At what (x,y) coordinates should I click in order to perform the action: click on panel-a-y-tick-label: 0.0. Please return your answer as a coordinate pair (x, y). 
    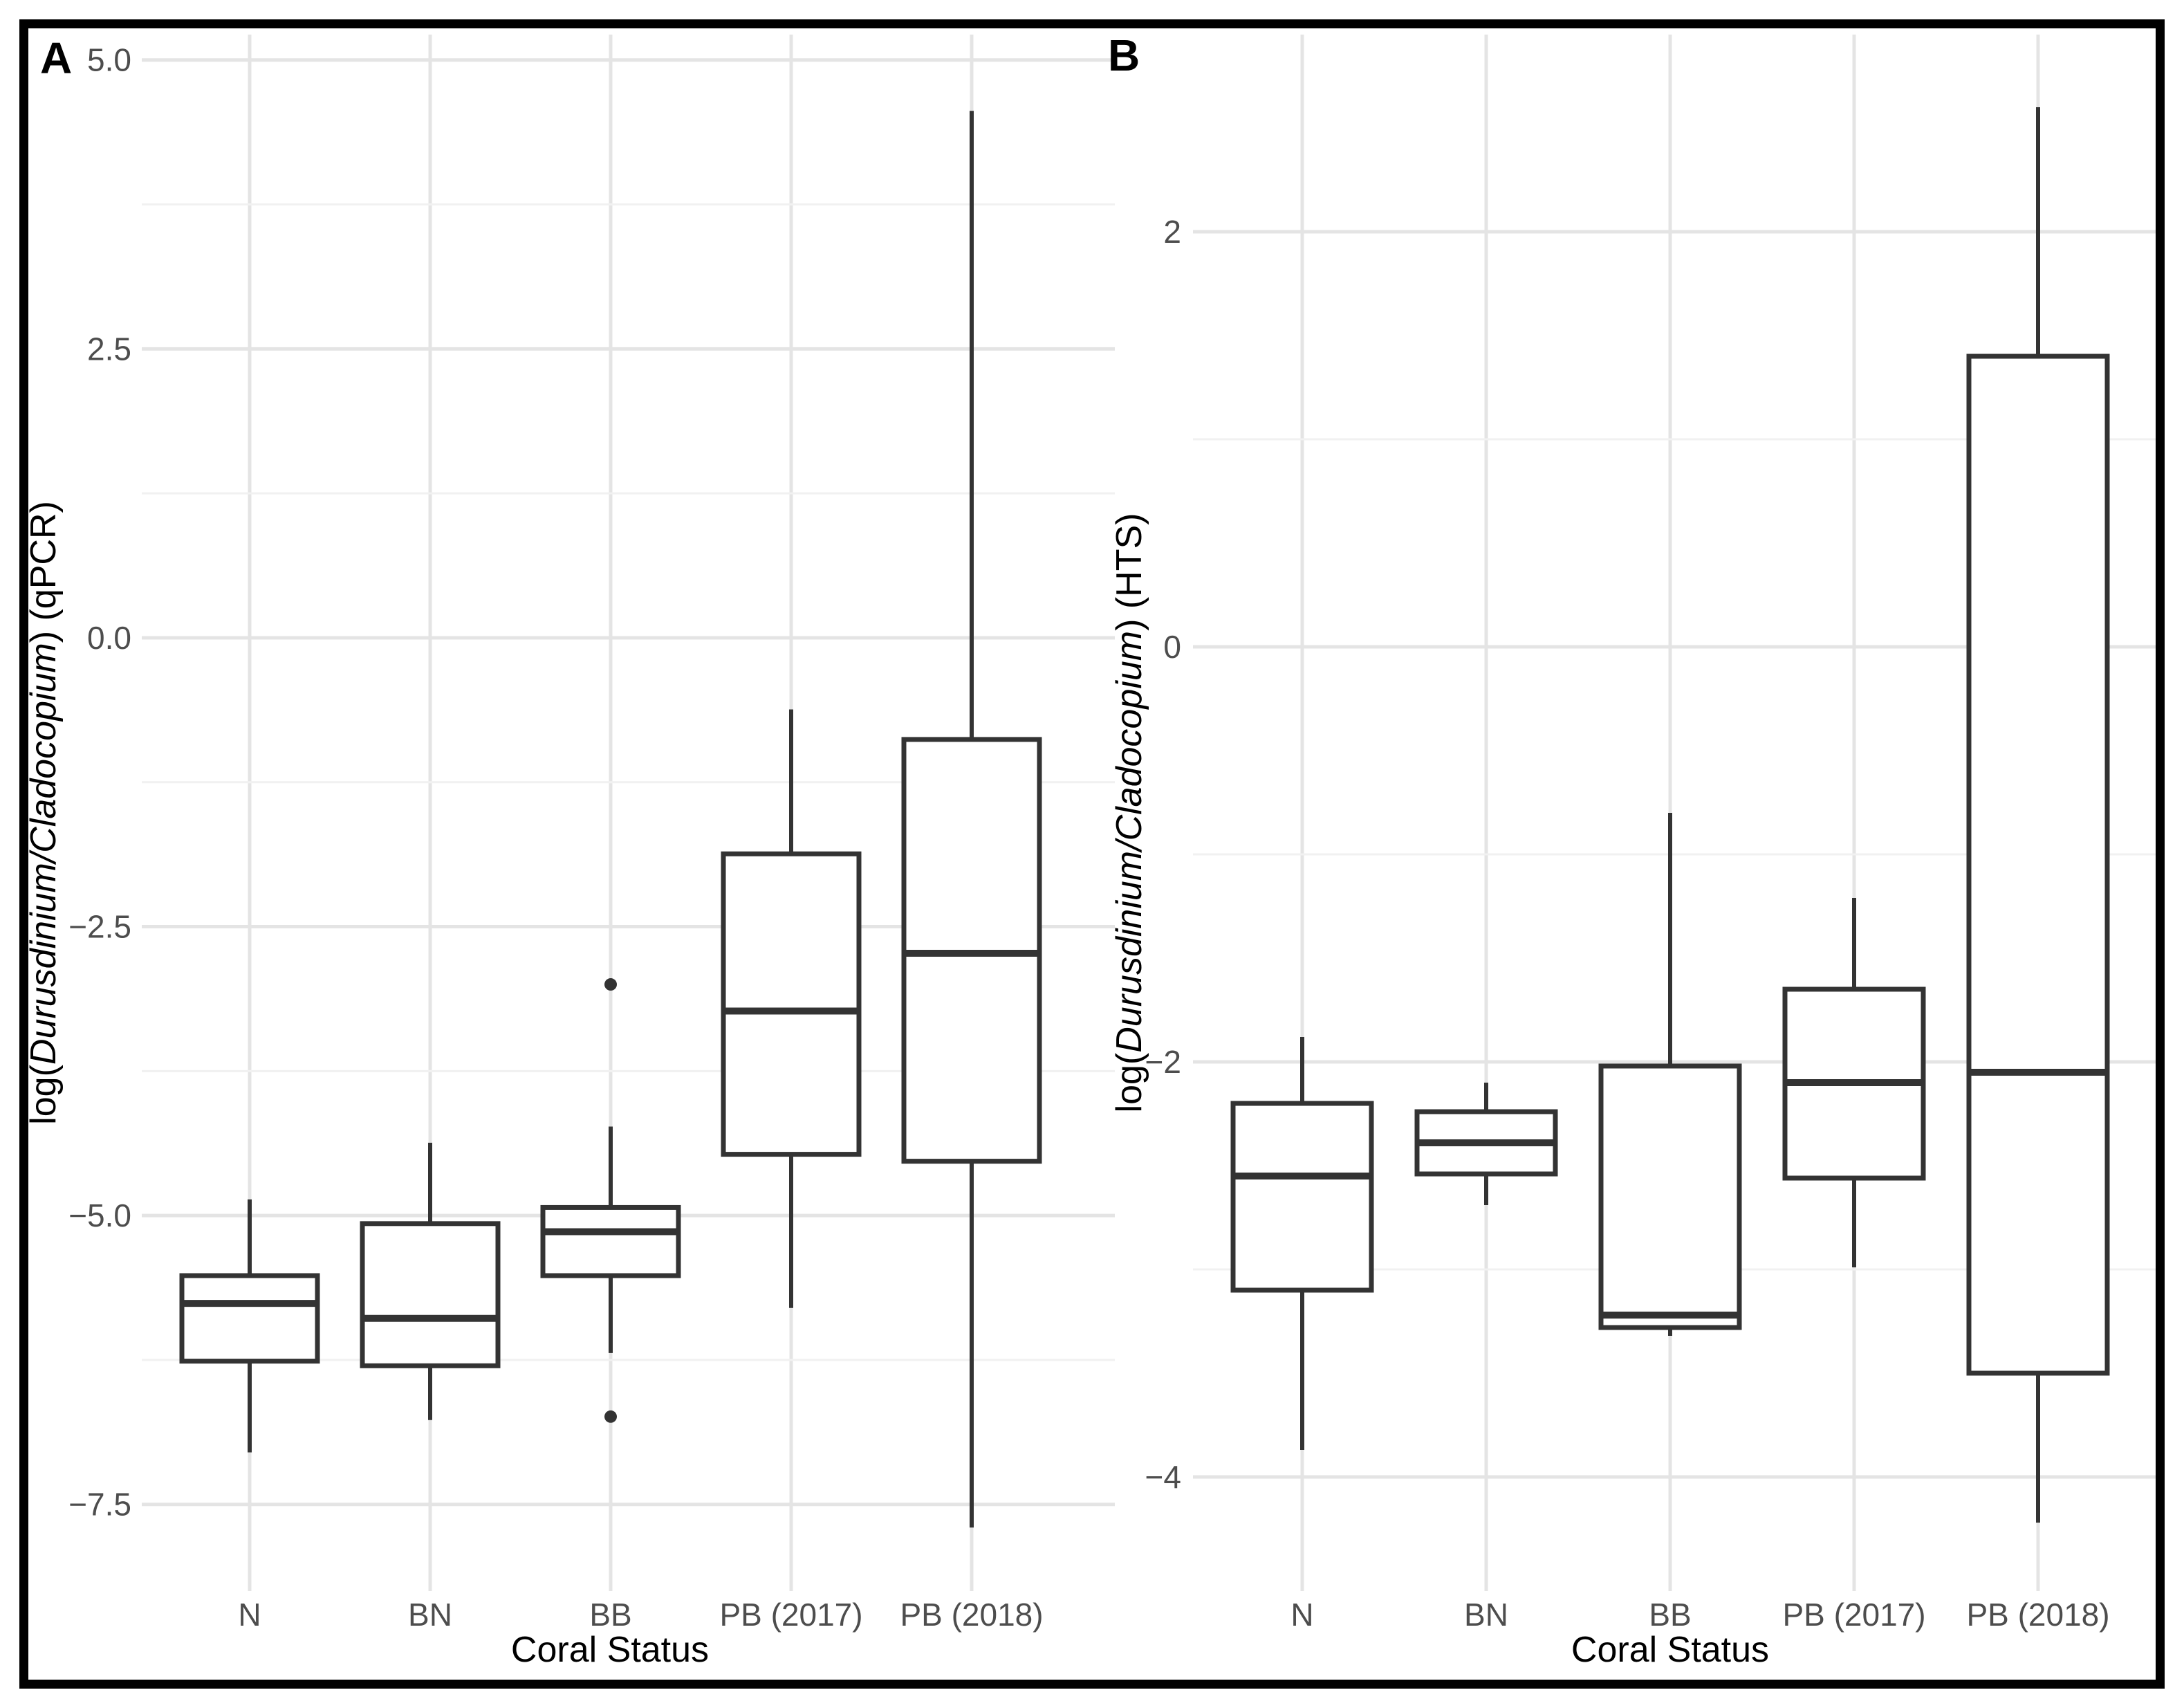
    Looking at the image, I should click on (109, 638).